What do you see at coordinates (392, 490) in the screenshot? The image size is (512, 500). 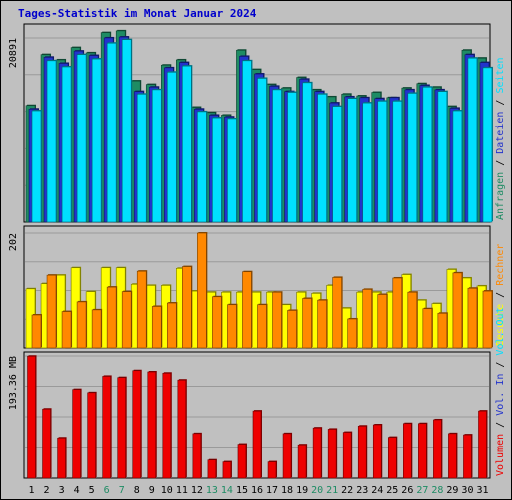 I see `x-tick-label-day-25: 25` at bounding box center [392, 490].